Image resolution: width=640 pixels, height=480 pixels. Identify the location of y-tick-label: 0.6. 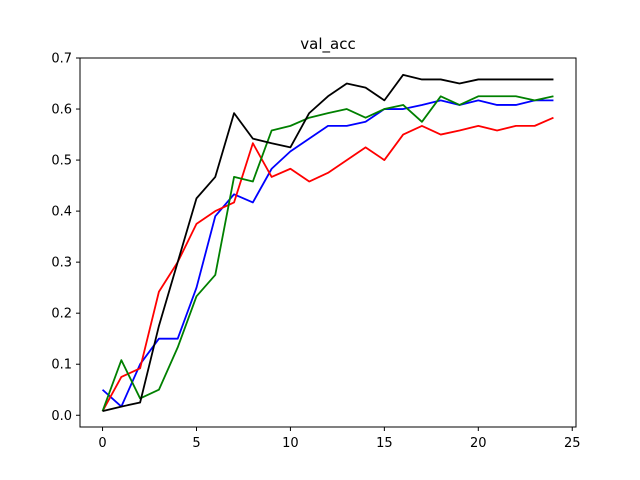
(61, 110).